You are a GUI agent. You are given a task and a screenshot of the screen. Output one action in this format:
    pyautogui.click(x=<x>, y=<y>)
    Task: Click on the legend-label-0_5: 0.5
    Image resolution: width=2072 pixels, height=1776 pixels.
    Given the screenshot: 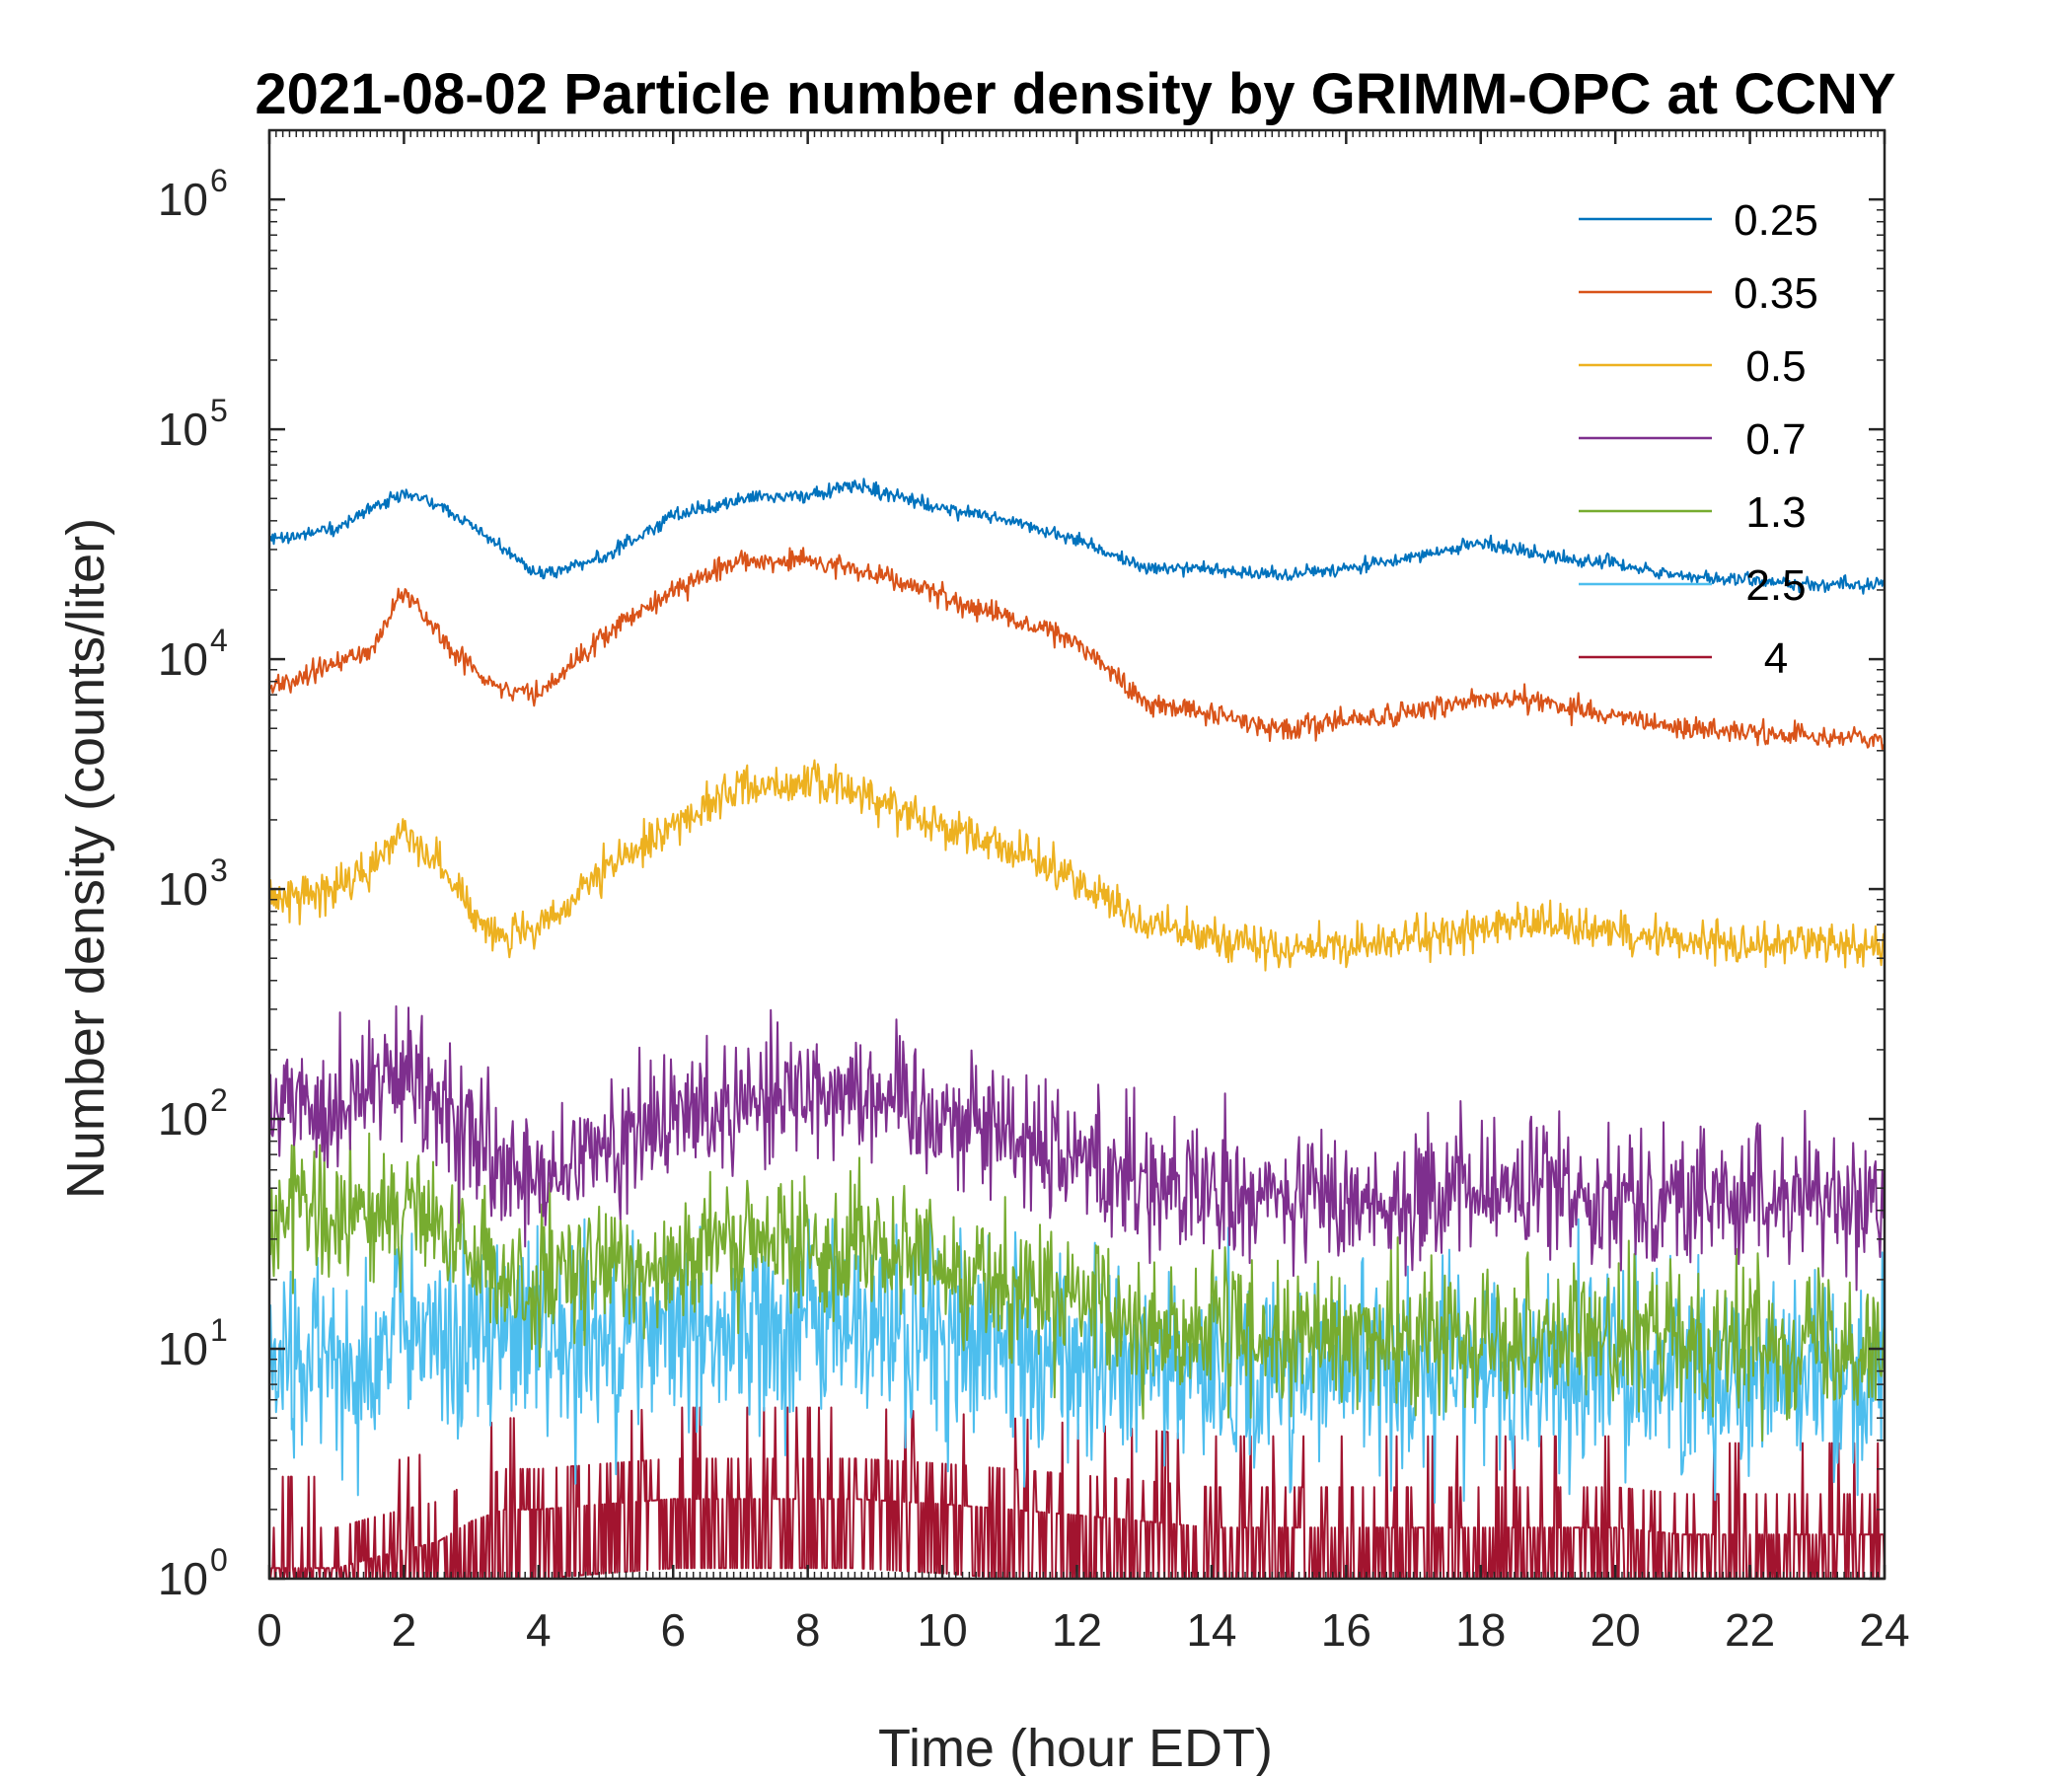 What is the action you would take?
    pyautogui.click(x=1776, y=366)
    